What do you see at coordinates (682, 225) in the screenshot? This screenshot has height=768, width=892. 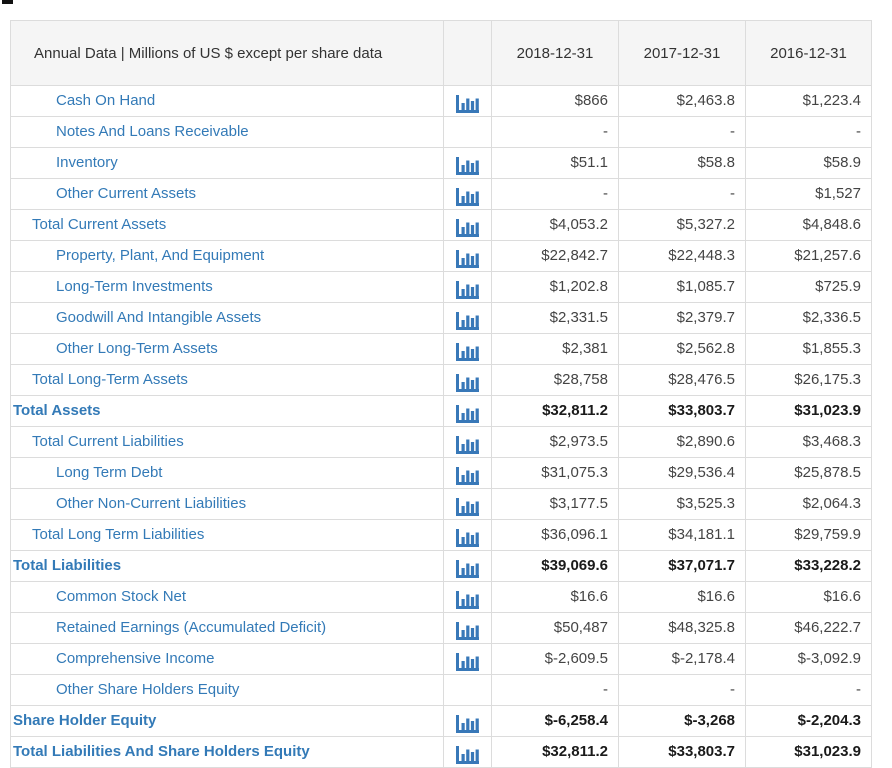 I see `value-cell: $5,327.2` at bounding box center [682, 225].